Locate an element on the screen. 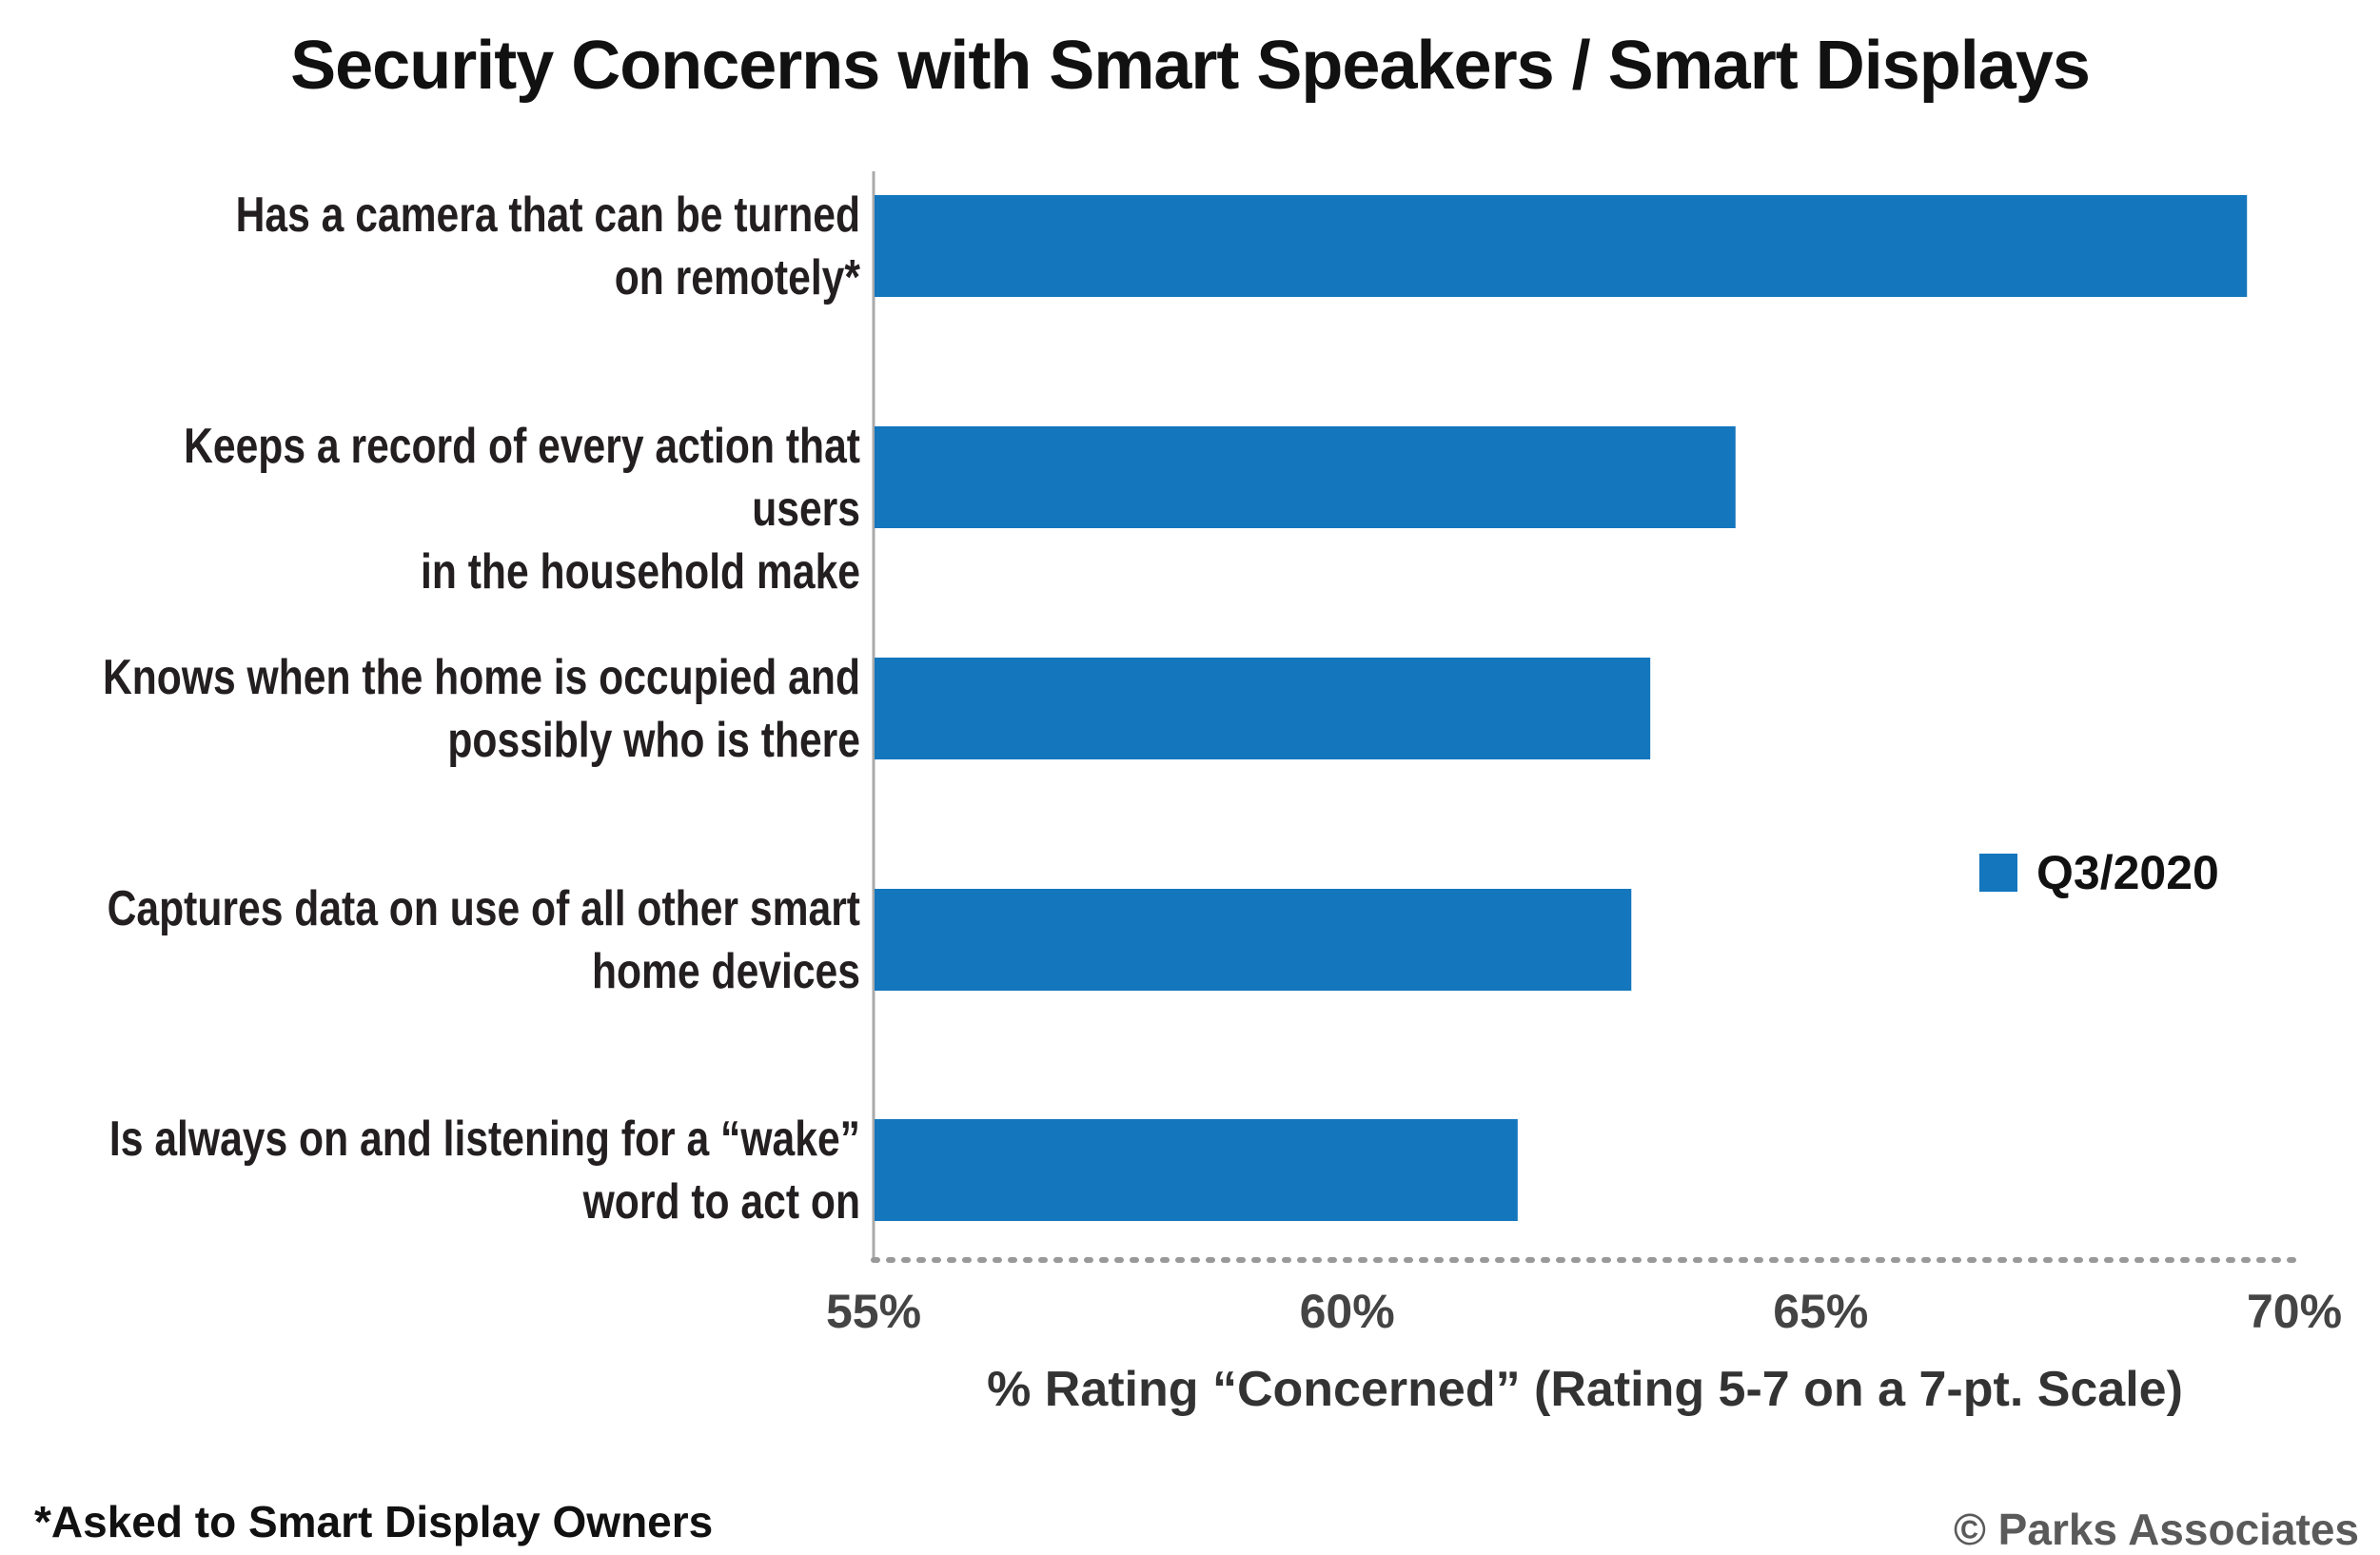  footnote: *Asked to Smart Display Owners is located at coordinates (374, 1521).